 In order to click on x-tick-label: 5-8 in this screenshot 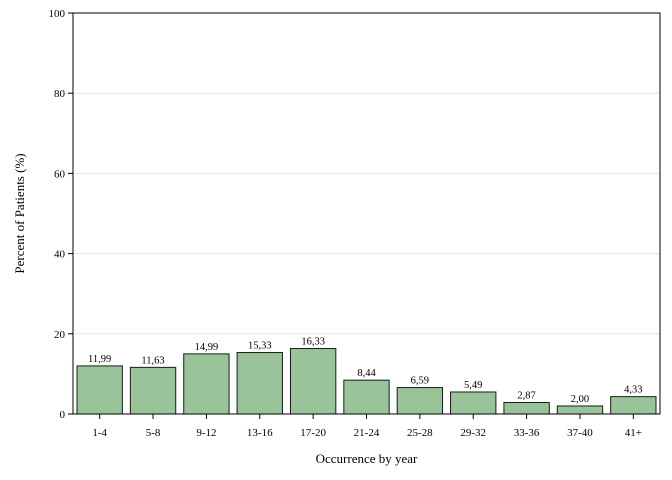, I will do `click(153, 433)`.